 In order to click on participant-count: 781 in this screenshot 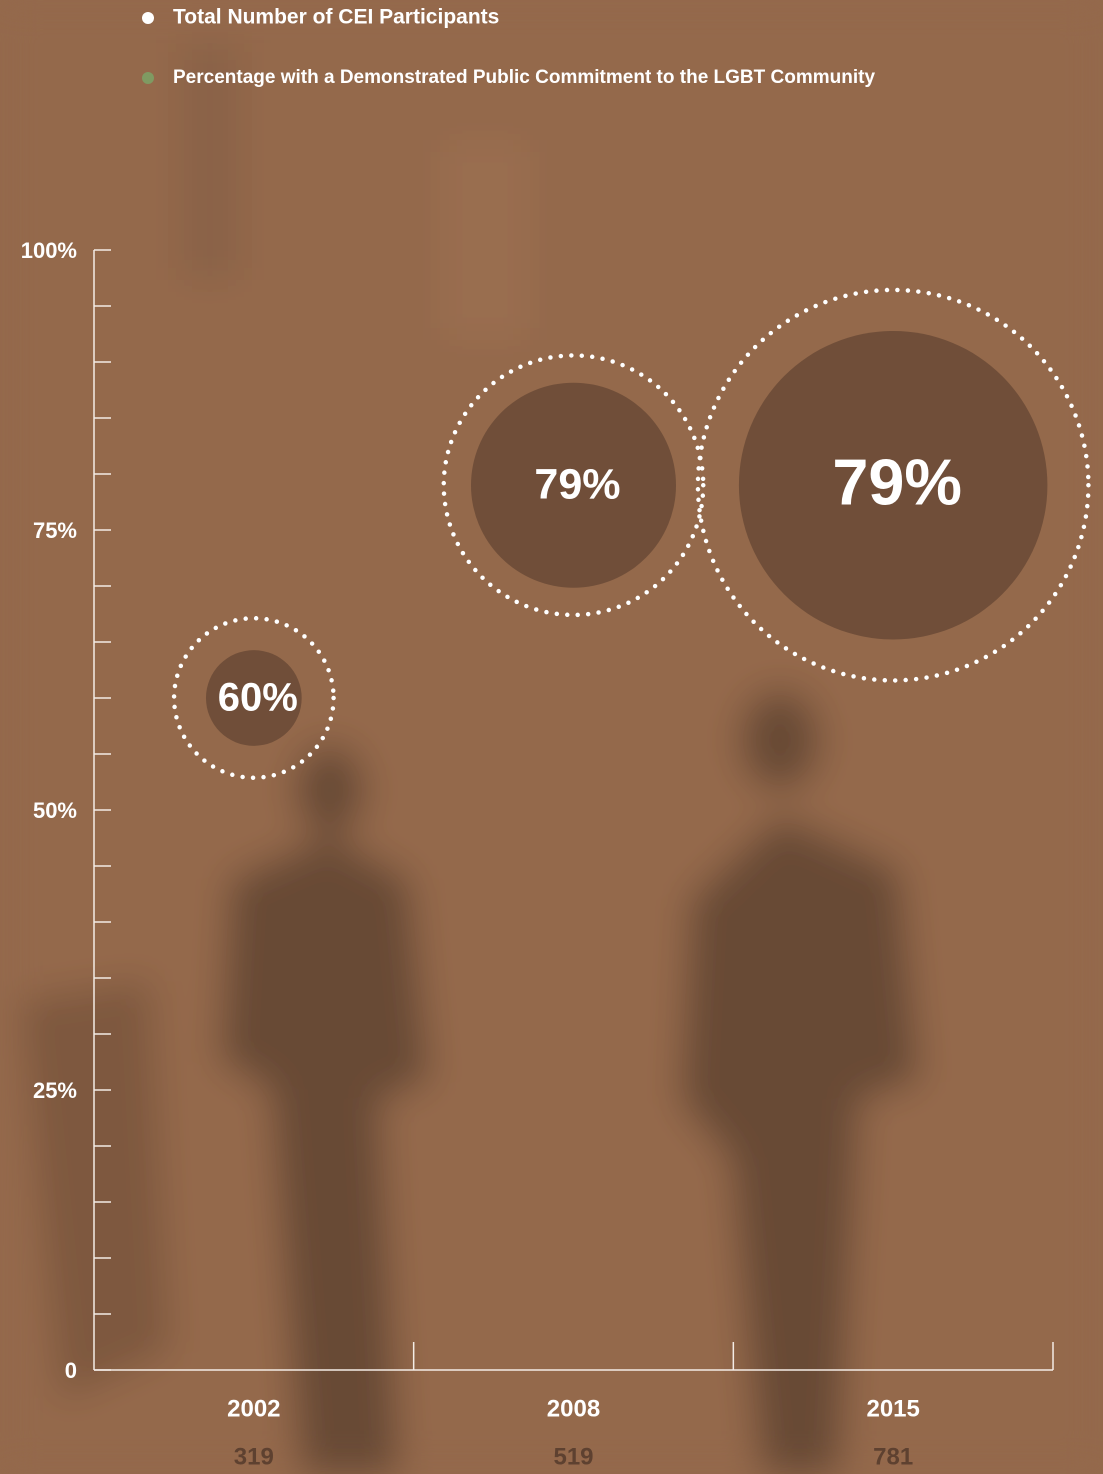, I will do `click(893, 1456)`.